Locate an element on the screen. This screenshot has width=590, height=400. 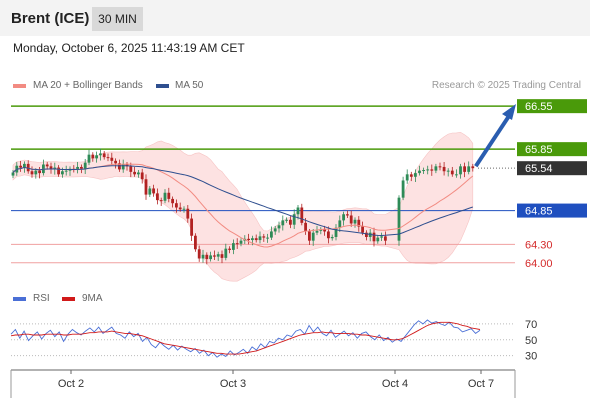
ma20-legend-swatch is located at coordinates (19, 86).